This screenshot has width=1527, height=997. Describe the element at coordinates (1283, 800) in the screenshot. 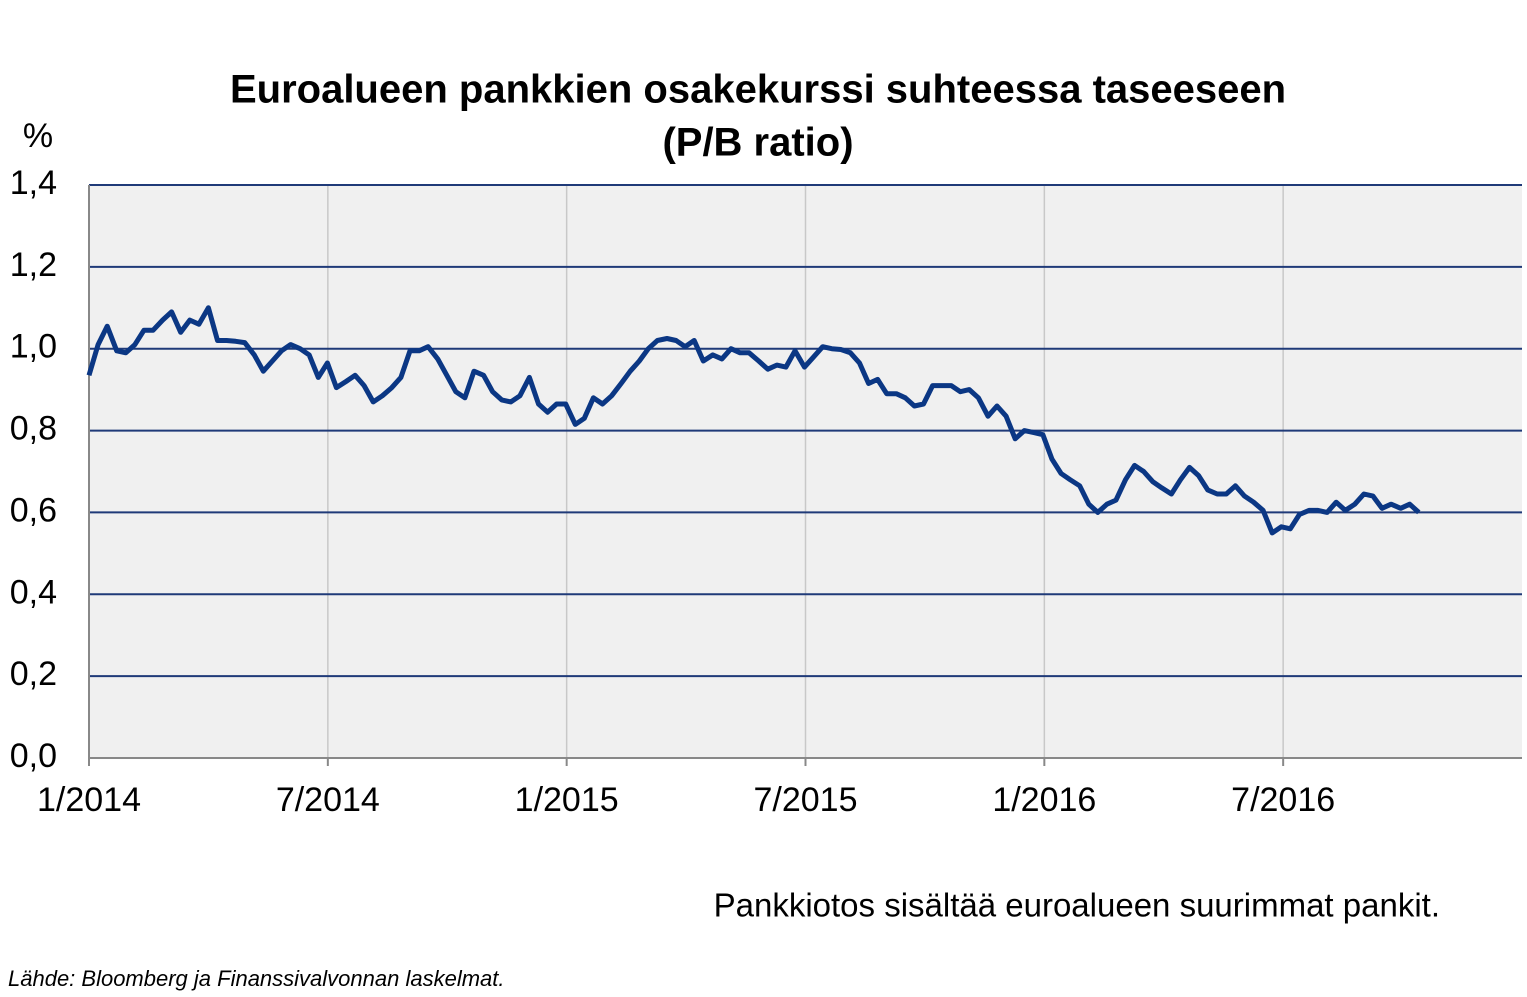

I see `x-tick-label: 7/2016` at that location.